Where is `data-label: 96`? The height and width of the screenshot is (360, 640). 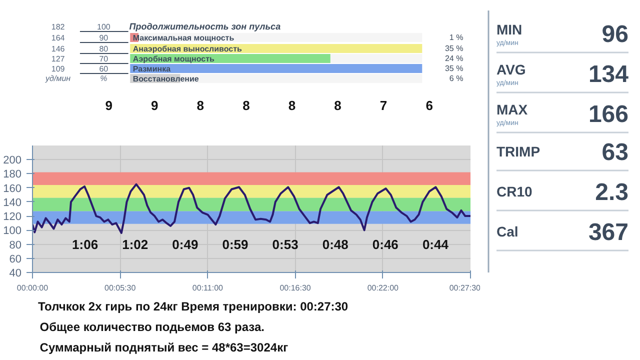
data-label: 96 is located at coordinates (615, 34).